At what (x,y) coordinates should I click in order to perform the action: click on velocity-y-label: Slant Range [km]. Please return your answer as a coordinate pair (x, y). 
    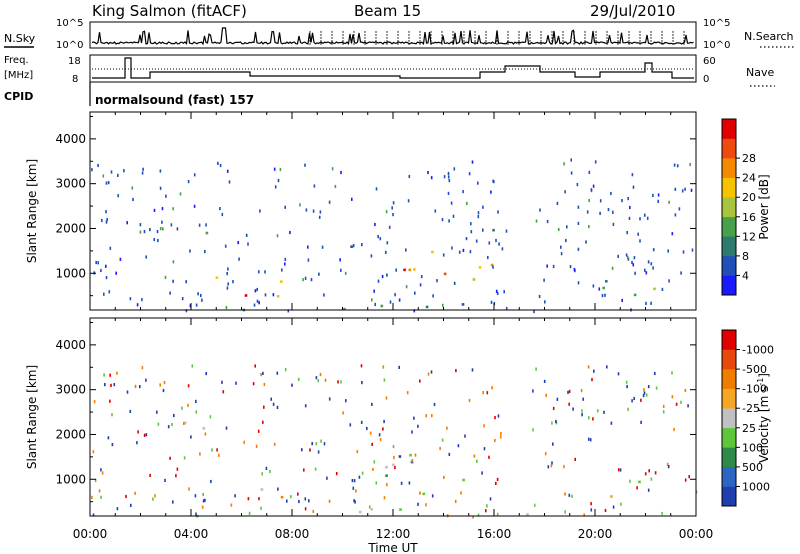
    Looking at the image, I should click on (32, 417).